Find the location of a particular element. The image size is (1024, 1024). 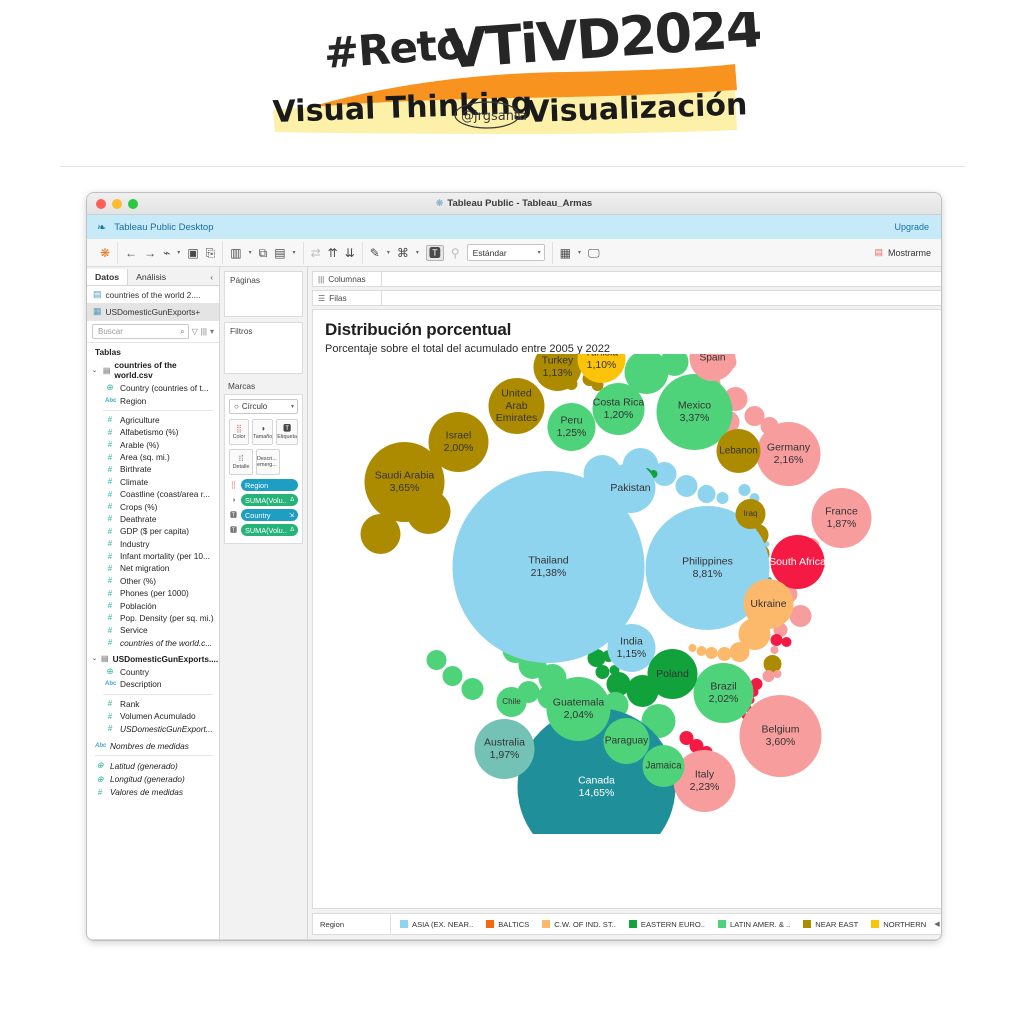

upgrade-link: Upgrade is located at coordinates (911, 227).